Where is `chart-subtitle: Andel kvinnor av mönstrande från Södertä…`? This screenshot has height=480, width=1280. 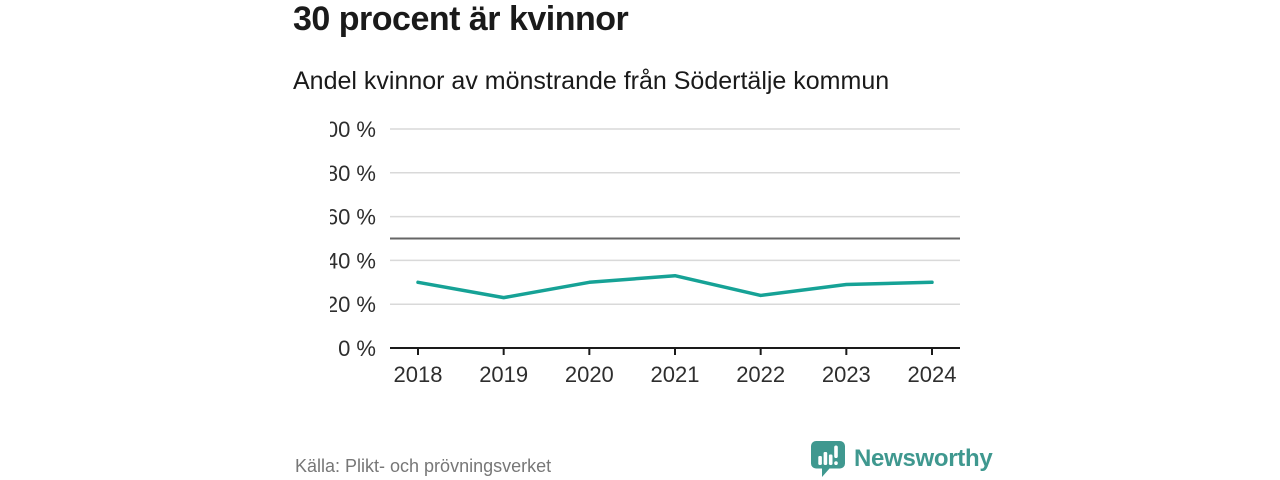 chart-subtitle: Andel kvinnor av mönstrande från Södertä… is located at coordinates (591, 81).